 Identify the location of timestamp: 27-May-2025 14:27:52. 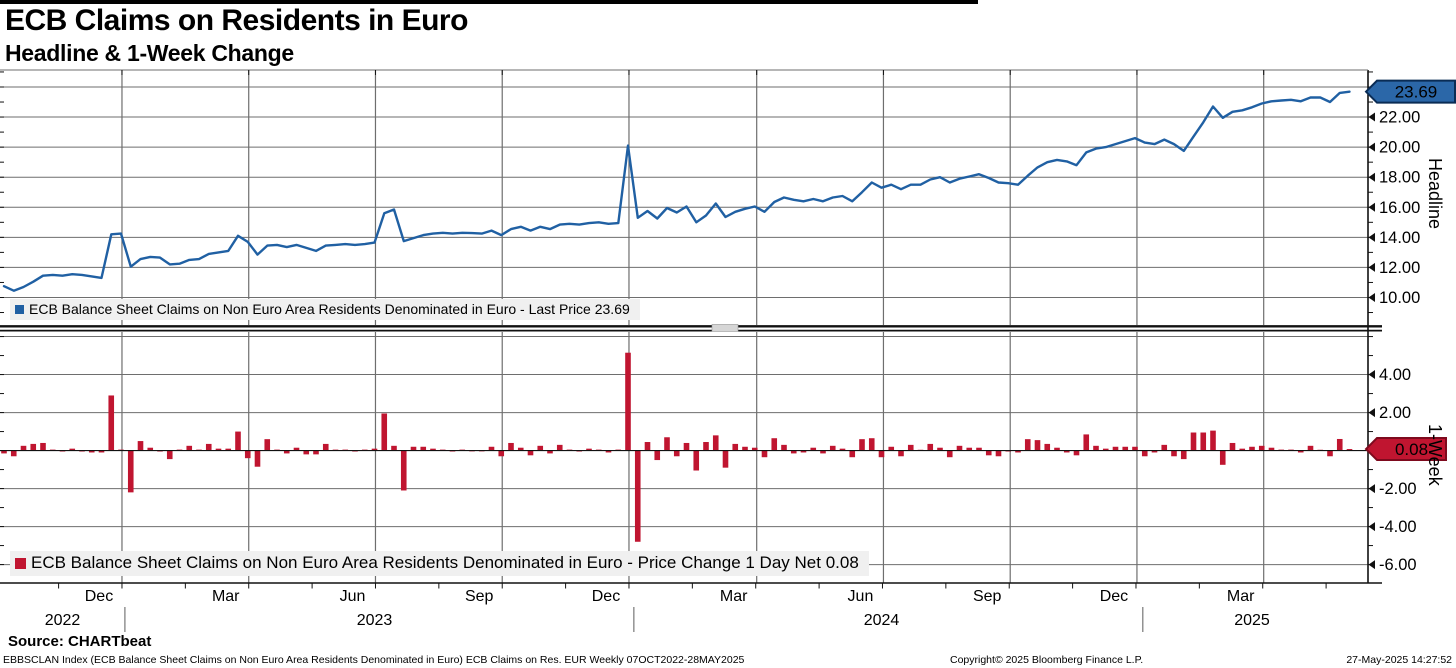
(1399, 660).